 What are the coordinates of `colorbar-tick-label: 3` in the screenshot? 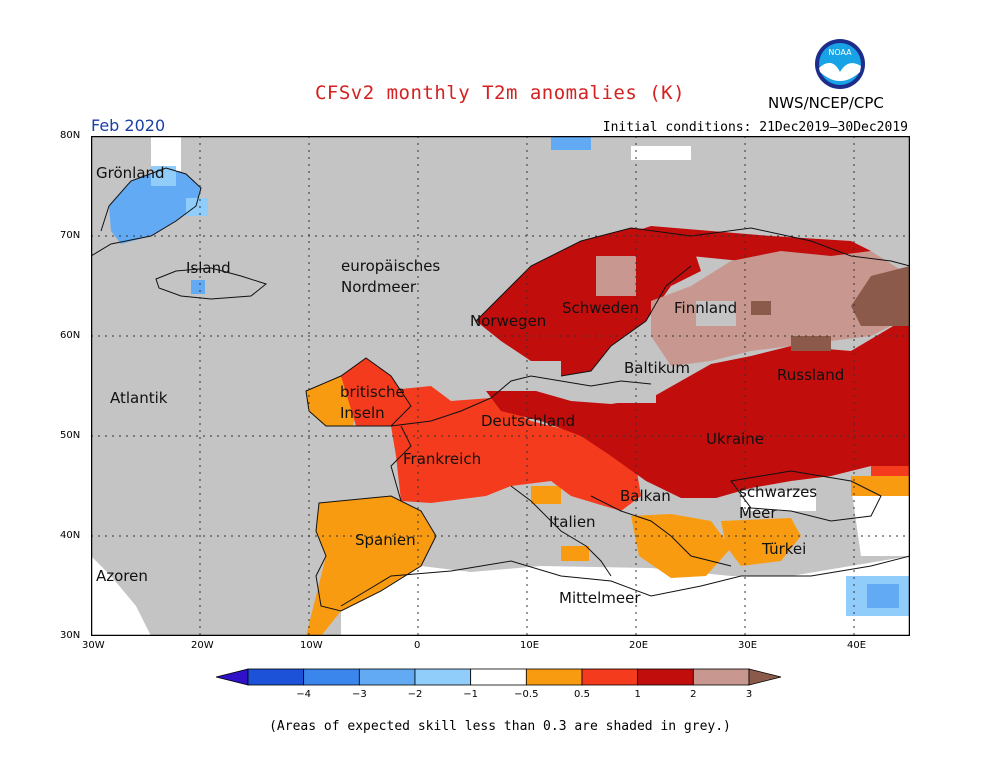 It's located at (749, 694).